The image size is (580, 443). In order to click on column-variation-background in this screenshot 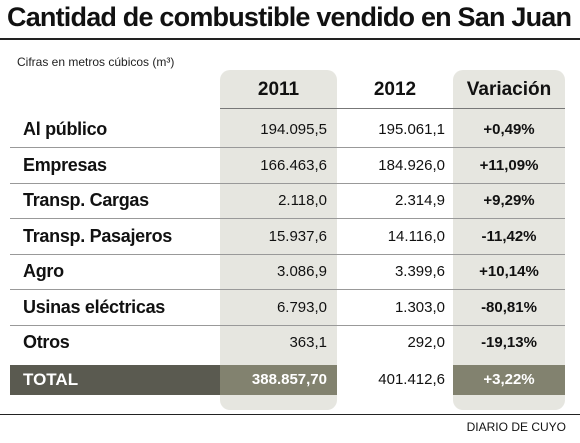, I will do `click(509, 240)`.